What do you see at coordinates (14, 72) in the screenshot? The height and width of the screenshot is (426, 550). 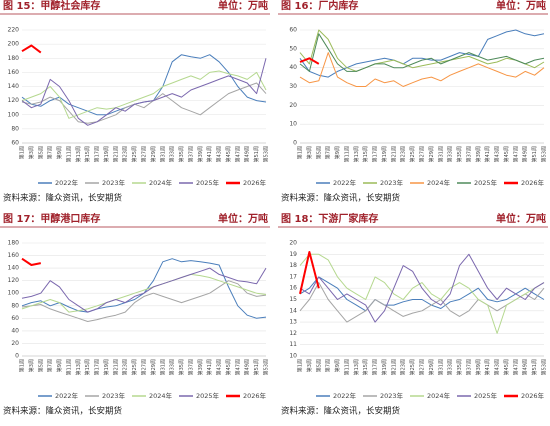 I see `y-tick-label: 160` at bounding box center [14, 72].